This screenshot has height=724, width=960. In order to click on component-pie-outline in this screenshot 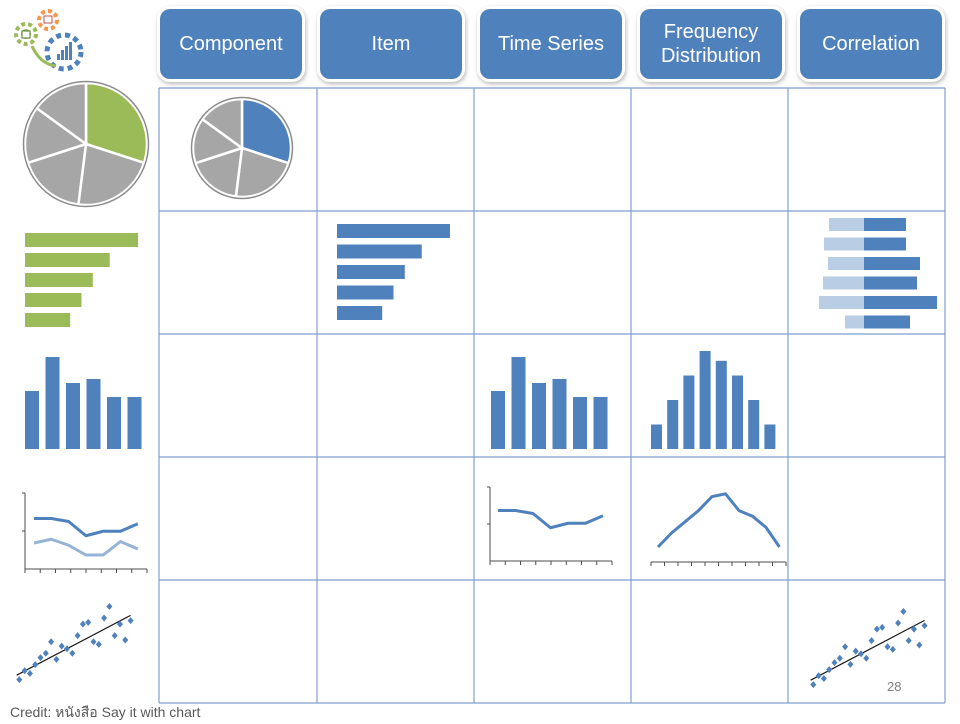, I will do `click(242, 148)`.